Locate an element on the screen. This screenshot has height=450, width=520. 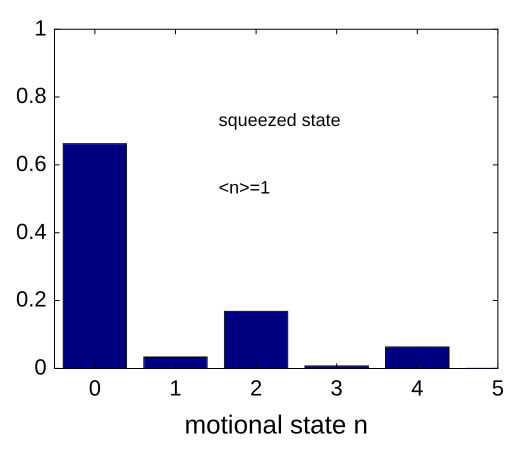
y-tick-label: 0.6 is located at coordinates (31, 163).